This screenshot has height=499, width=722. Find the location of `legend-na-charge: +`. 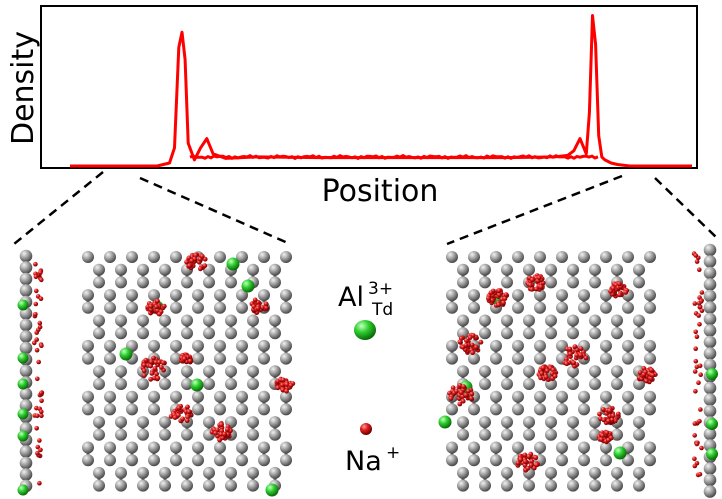

legend-na-charge: + is located at coordinates (393, 453).